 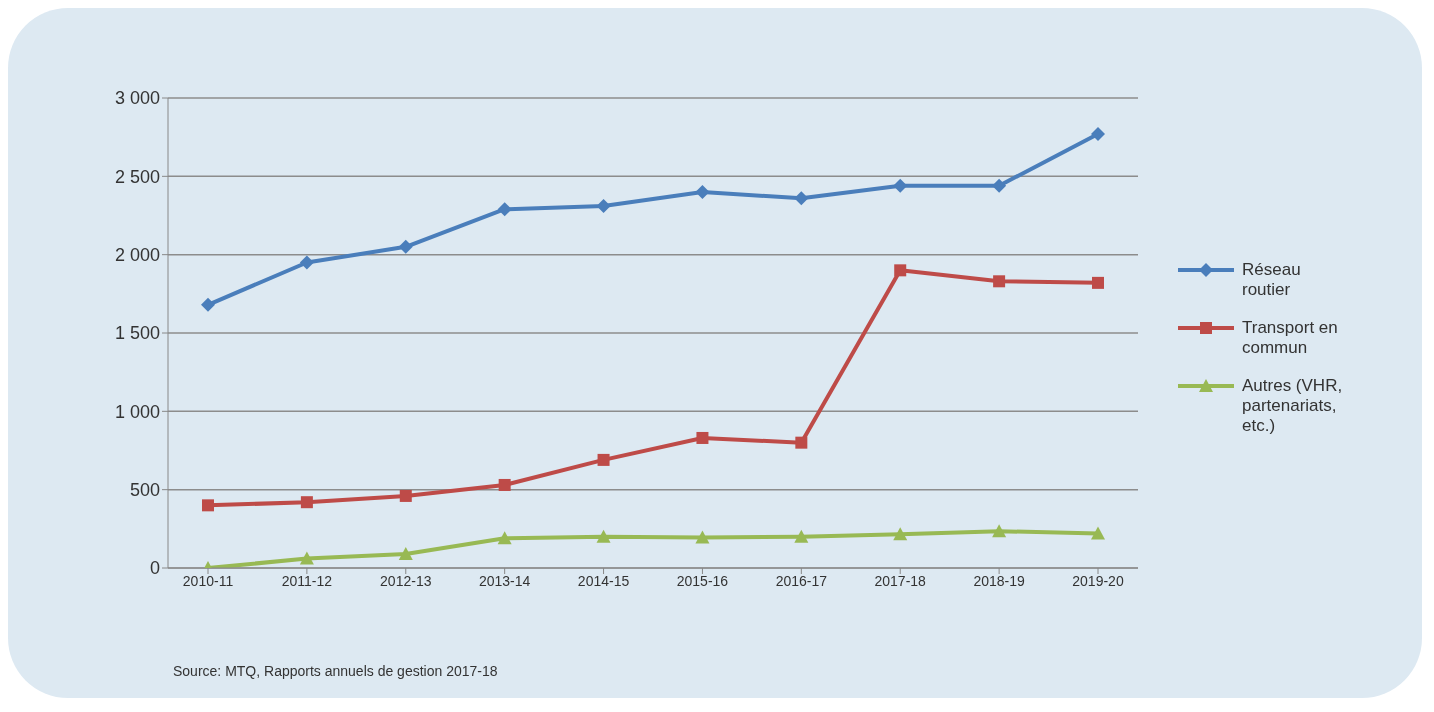 I want to click on y-tick-label: 2 000, so click(x=137, y=255).